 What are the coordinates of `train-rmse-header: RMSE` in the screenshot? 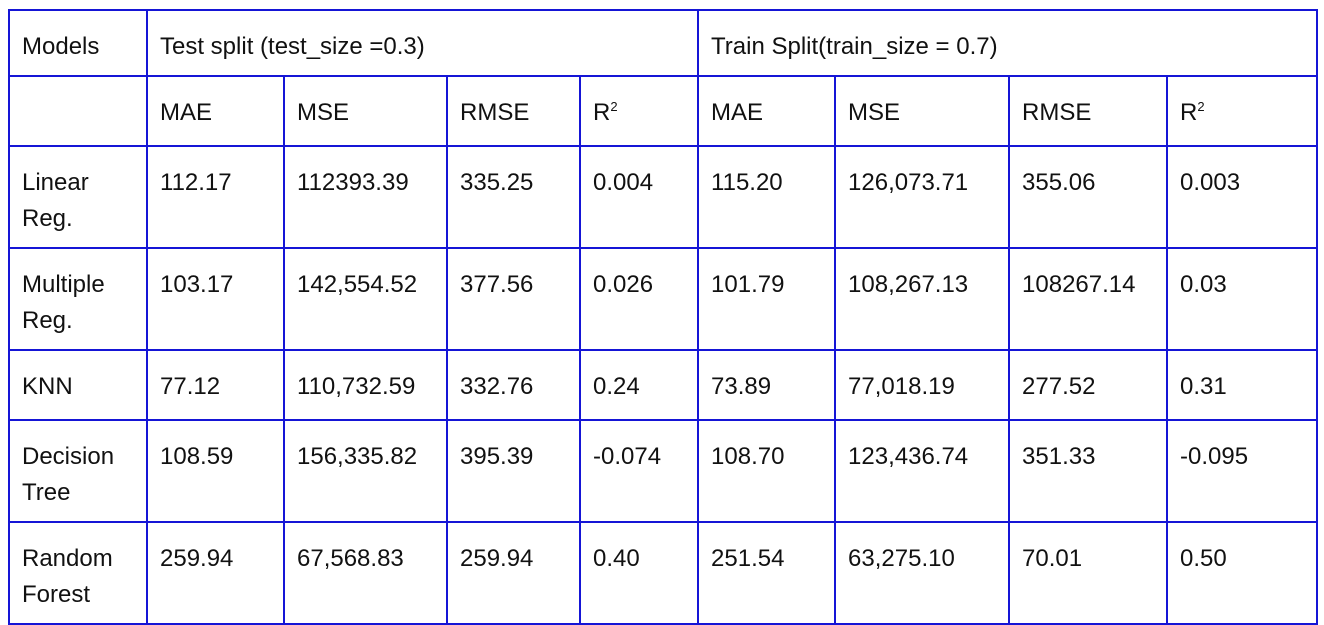 It's located at (1088, 111).